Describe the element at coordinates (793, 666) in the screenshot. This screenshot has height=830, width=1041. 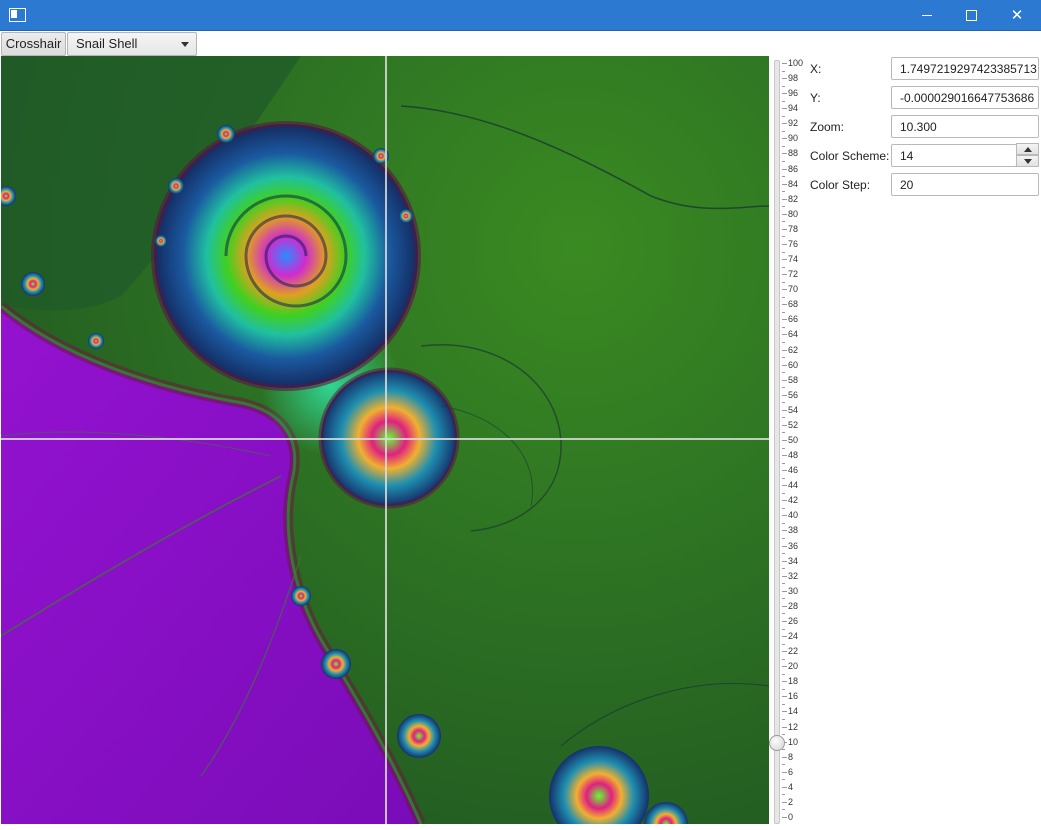
I see `slider-tick-label: 20` at that location.